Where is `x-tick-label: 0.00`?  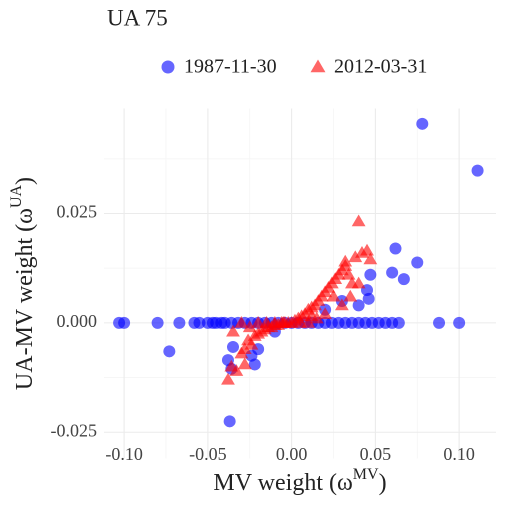
x-tick-label: 0.00 is located at coordinates (292, 454).